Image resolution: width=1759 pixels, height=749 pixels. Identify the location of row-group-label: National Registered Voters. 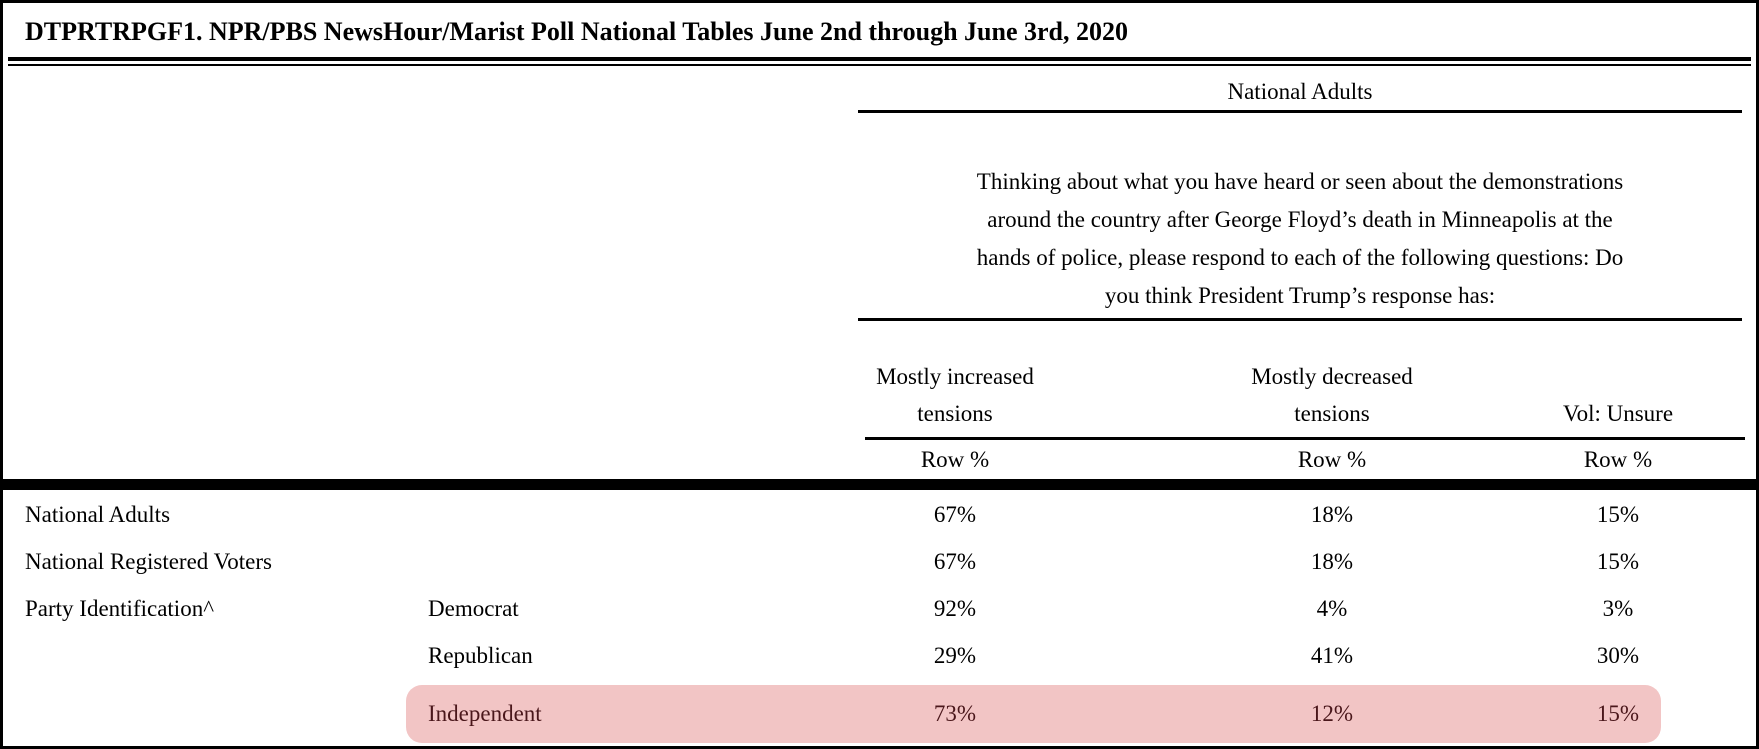
(148, 561).